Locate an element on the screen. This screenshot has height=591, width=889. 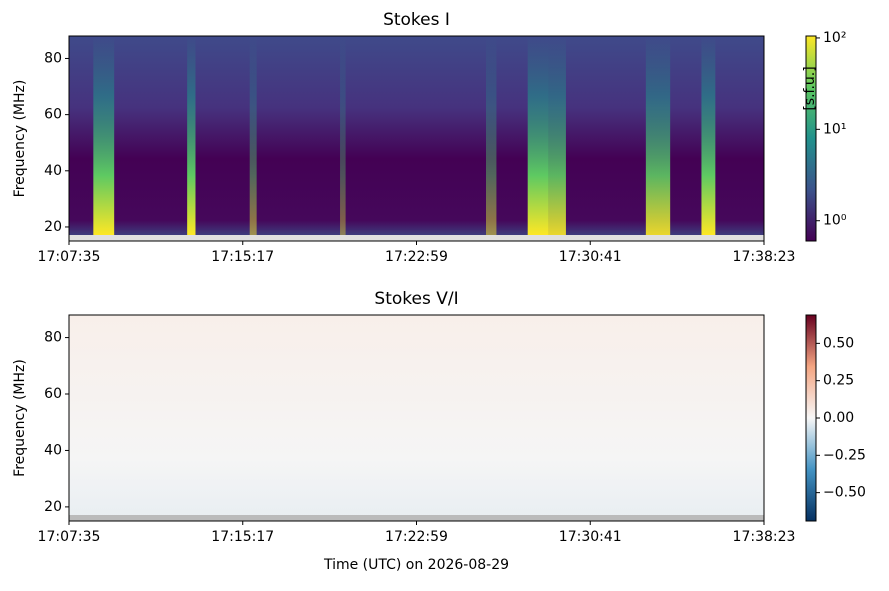
panel-title: Stokes I is located at coordinates (416, 20).